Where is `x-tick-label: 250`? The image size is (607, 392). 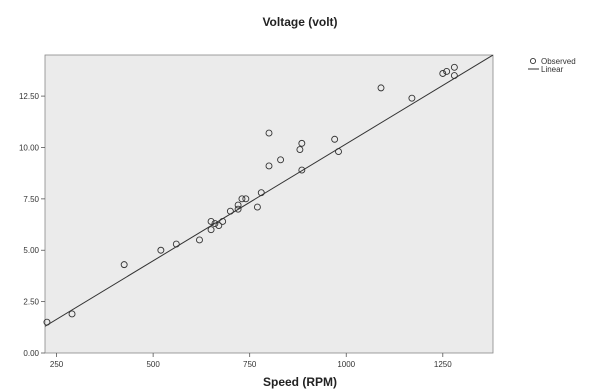
x-tick-label: 250 is located at coordinates (57, 364).